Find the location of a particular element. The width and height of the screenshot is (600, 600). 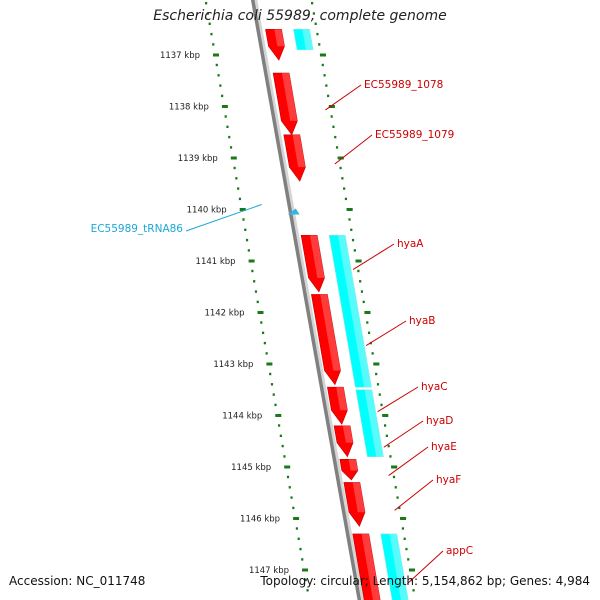

tick-label: 1141 kbp is located at coordinates (216, 262).